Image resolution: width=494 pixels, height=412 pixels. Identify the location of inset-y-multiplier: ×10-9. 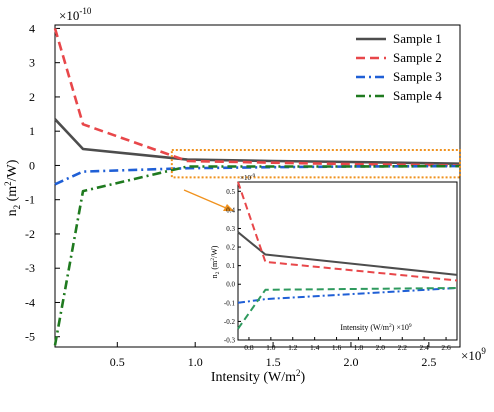
(248, 178).